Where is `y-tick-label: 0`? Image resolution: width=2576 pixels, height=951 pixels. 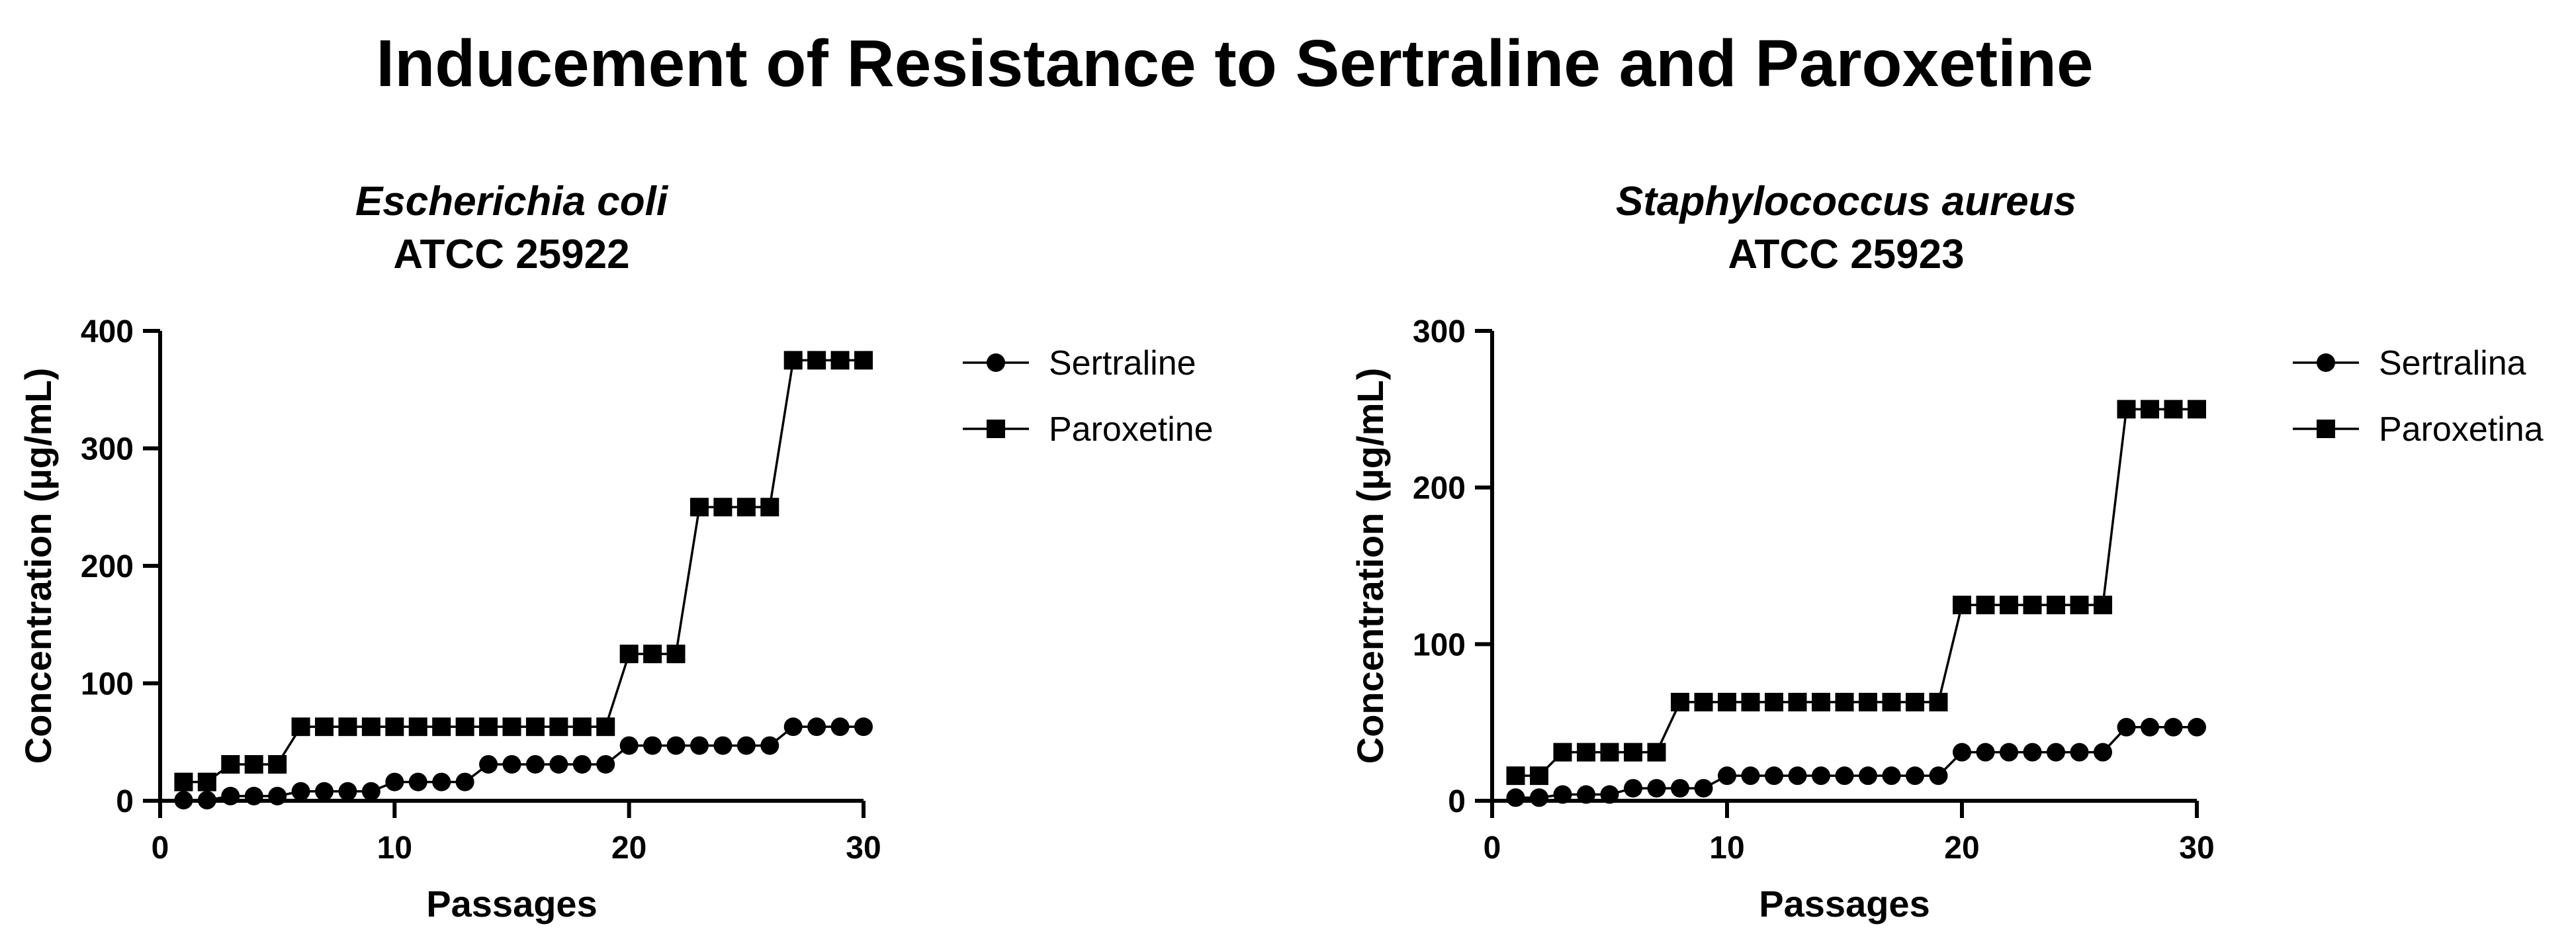
y-tick-label: 0 is located at coordinates (125, 802).